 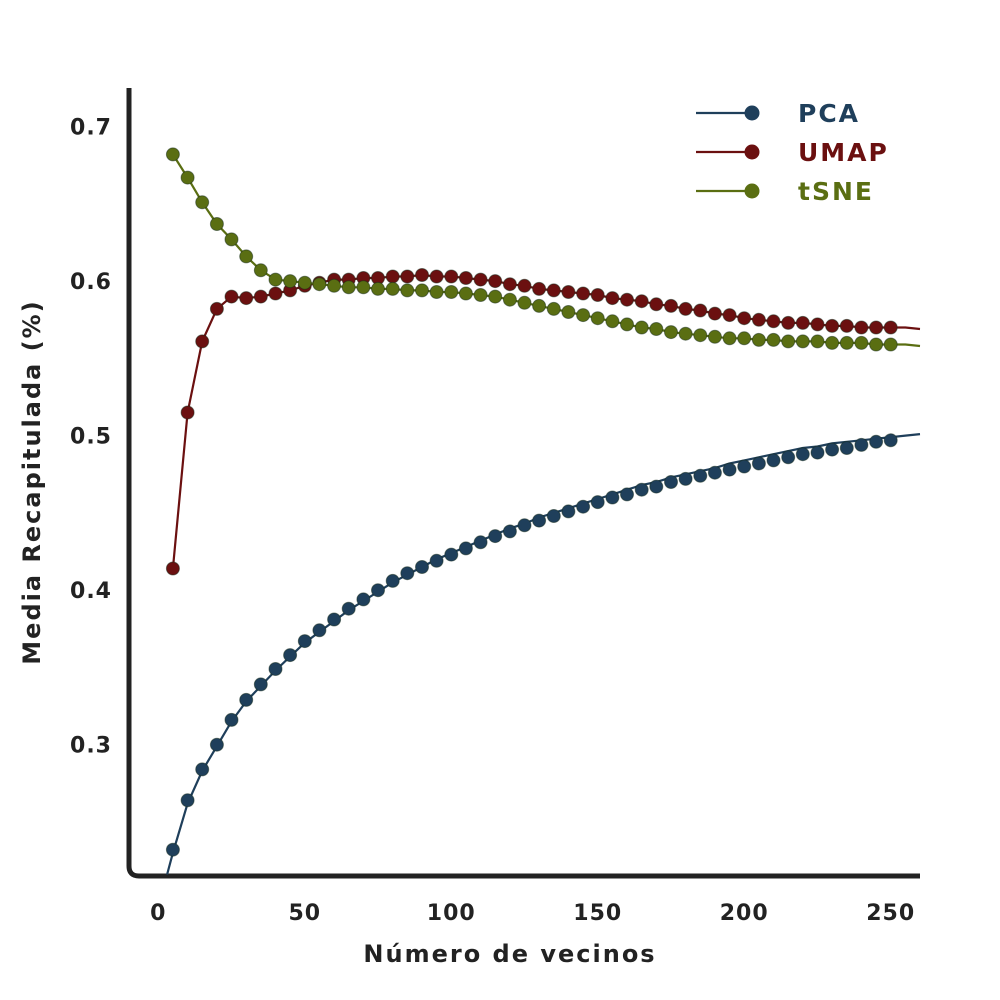 What do you see at coordinates (843, 152) in the screenshot?
I see `legend-label: UMAP` at bounding box center [843, 152].